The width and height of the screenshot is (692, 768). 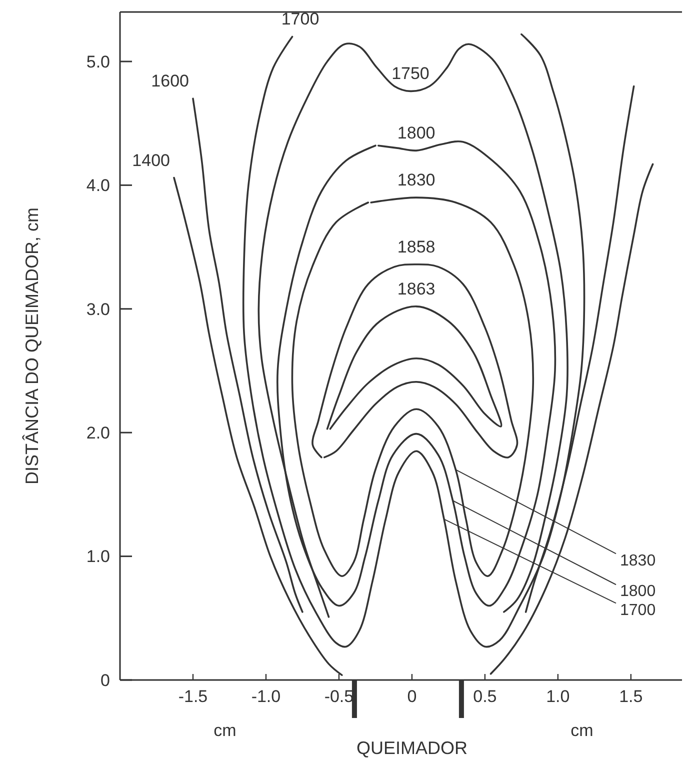 I want to click on series-label: 1400, so click(x=151, y=160).